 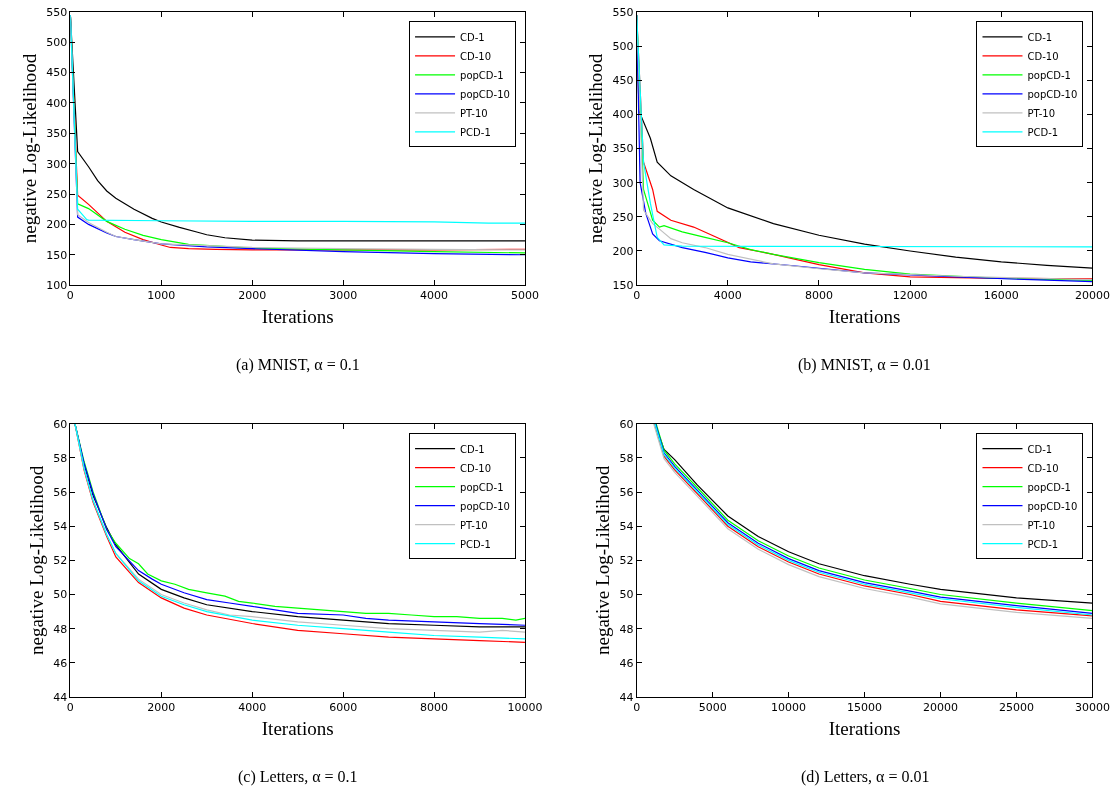 I want to click on x-tick-label: 16000, so click(x=1001, y=296).